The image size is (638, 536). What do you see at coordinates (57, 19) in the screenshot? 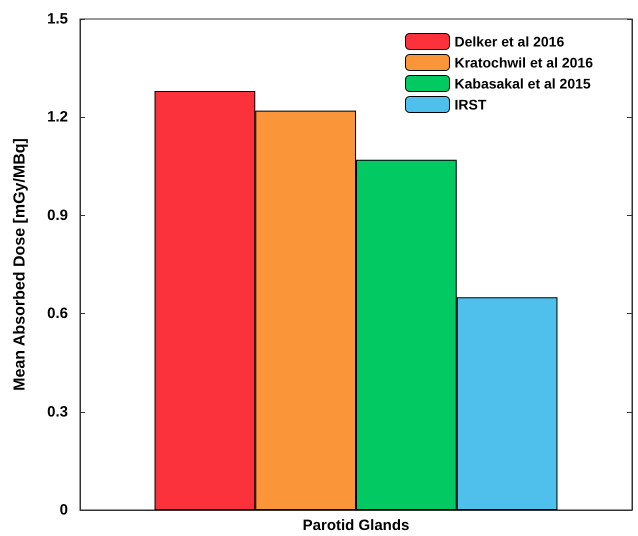
I see `y-tick-label: 1.5` at bounding box center [57, 19].